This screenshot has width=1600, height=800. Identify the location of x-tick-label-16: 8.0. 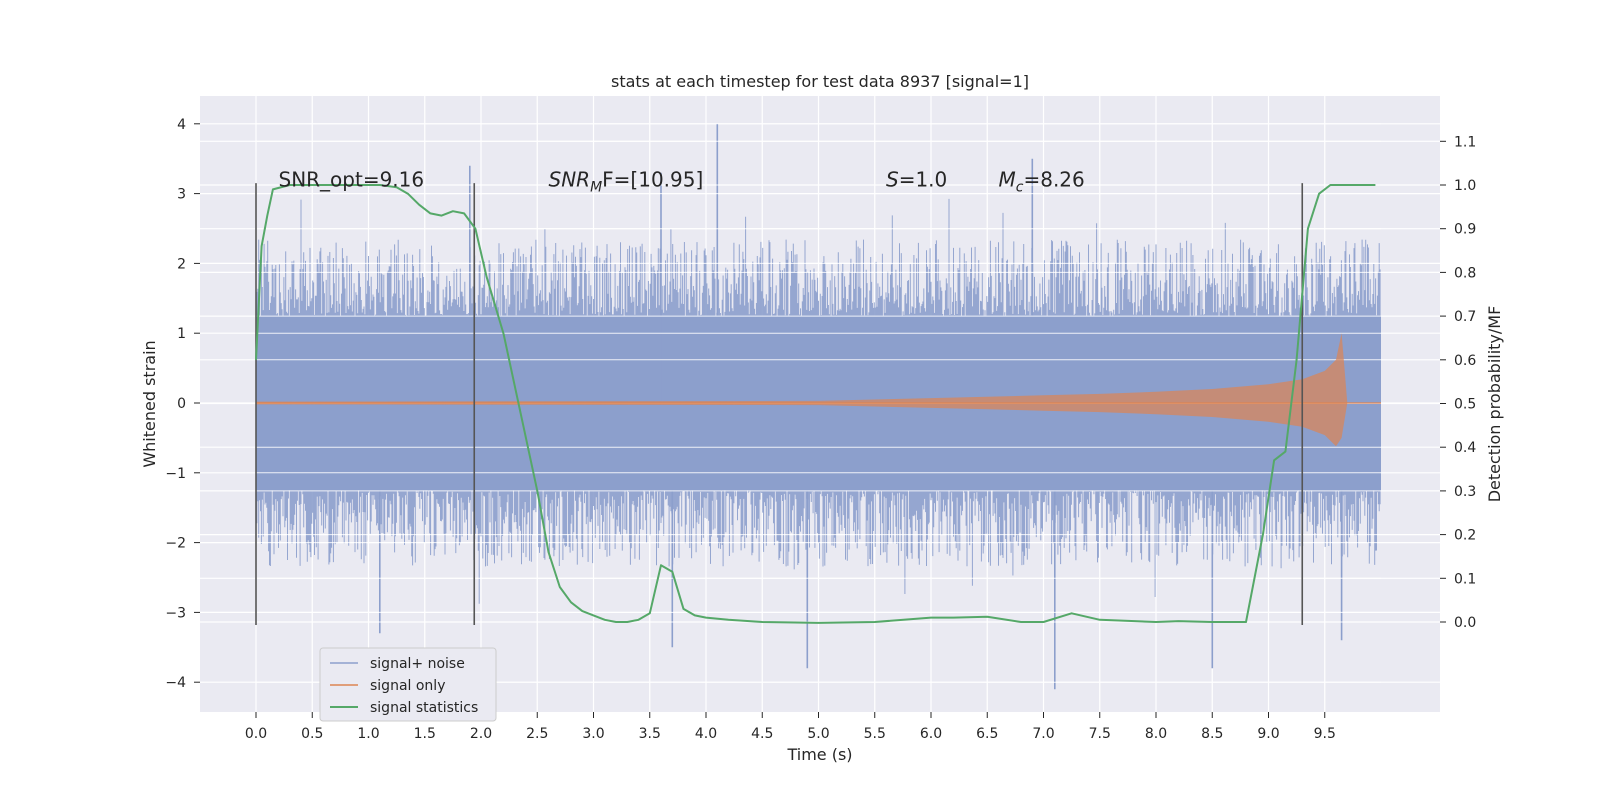
(1156, 734).